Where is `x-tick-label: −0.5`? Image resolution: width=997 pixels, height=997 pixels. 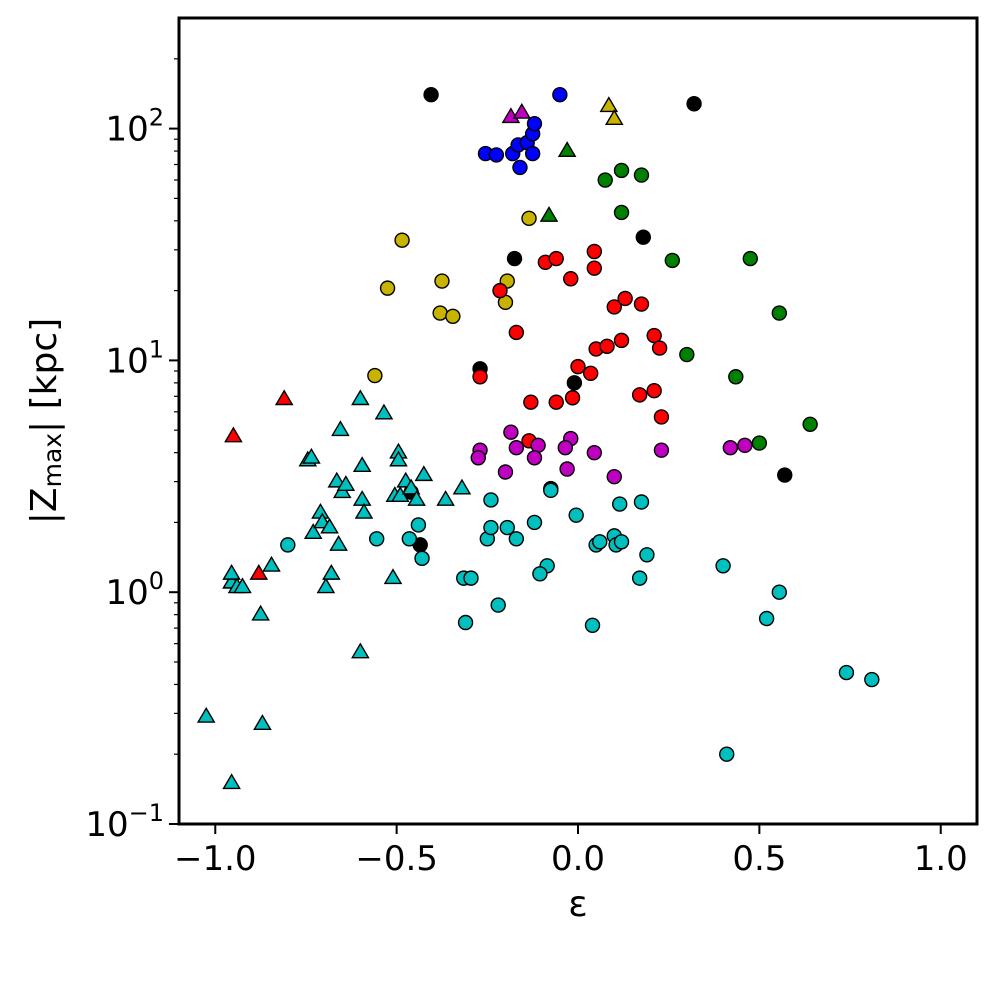 x-tick-label: −0.5 is located at coordinates (396, 859).